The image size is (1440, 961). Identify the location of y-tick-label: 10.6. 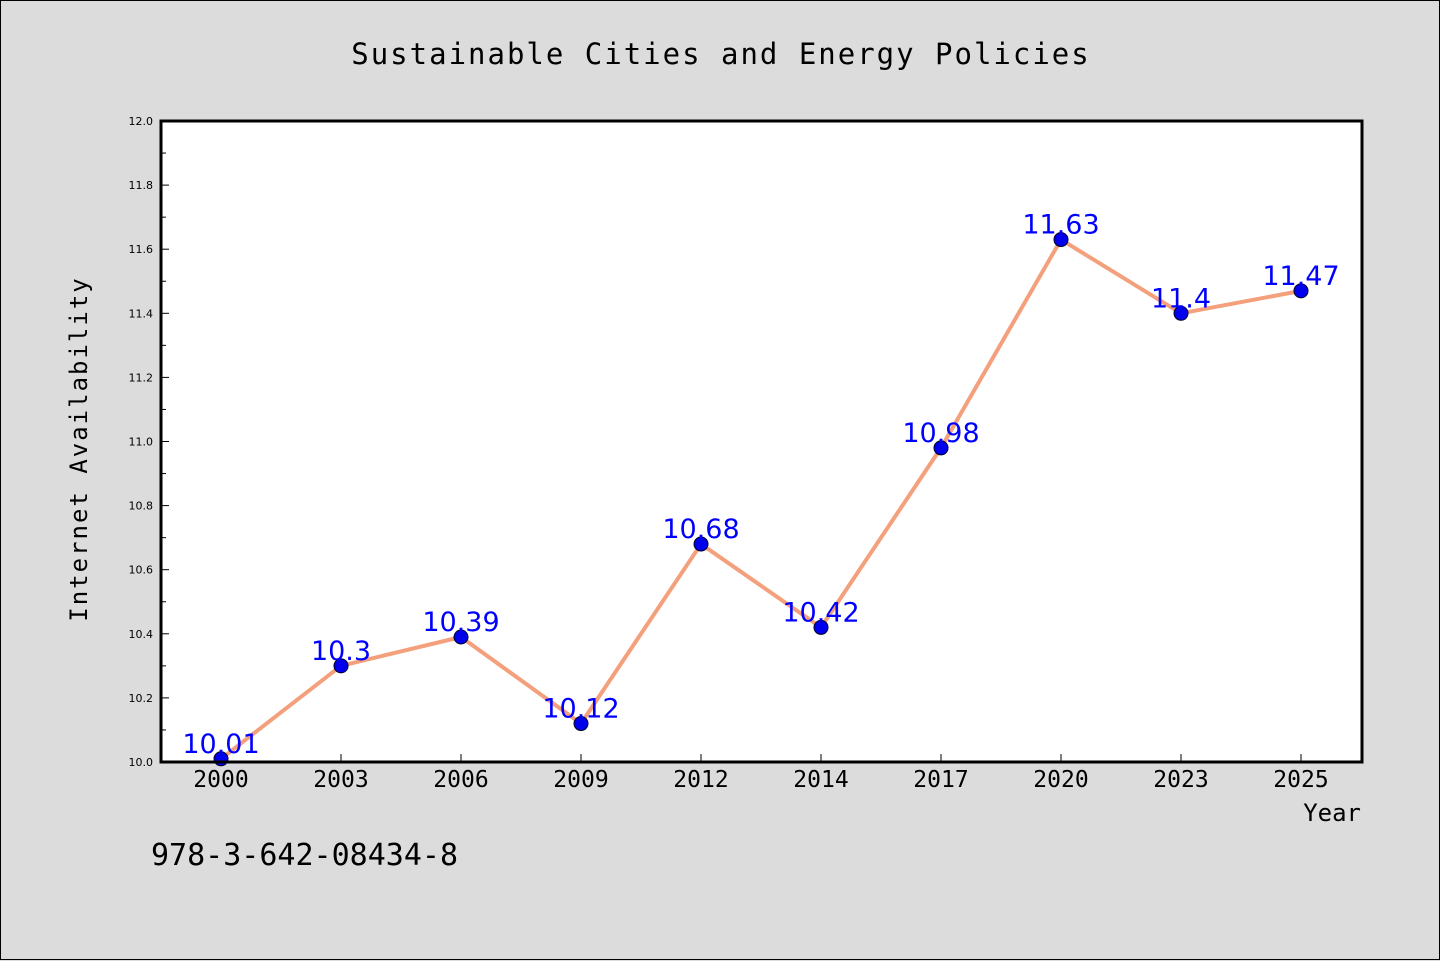
(141, 570).